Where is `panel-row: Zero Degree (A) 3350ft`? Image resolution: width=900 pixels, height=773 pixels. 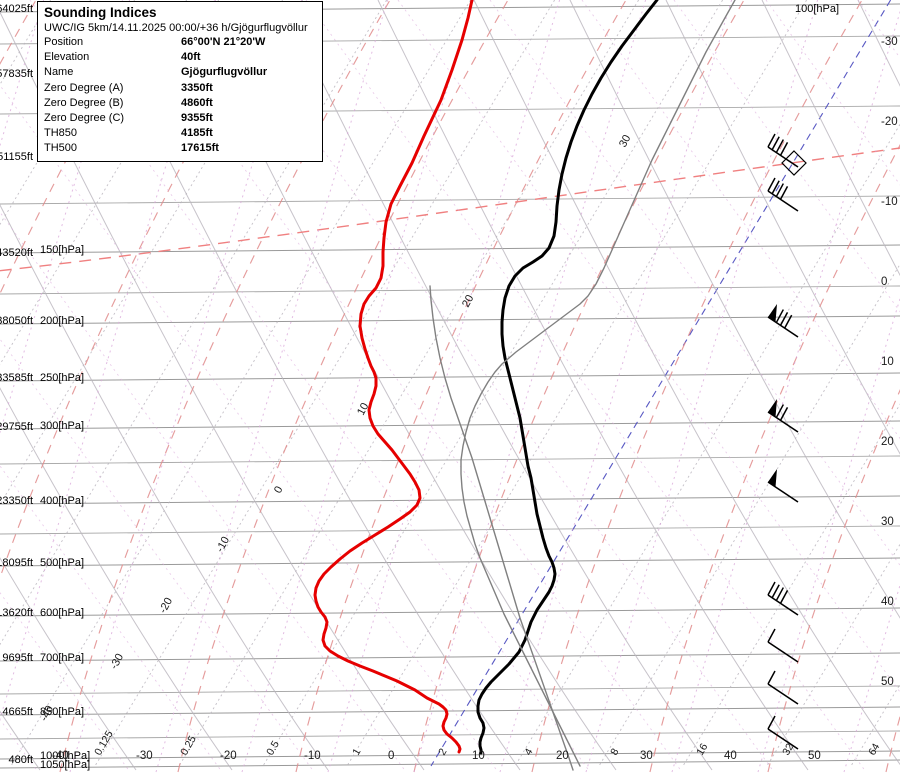 panel-row: Zero Degree (A) 3350ft is located at coordinates (180, 88).